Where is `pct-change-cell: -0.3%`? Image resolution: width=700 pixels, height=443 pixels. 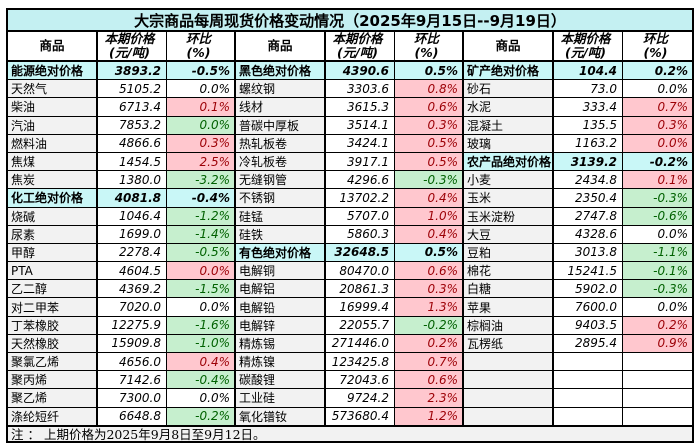
pct-change-cell: -0.3% is located at coordinates (657, 289).